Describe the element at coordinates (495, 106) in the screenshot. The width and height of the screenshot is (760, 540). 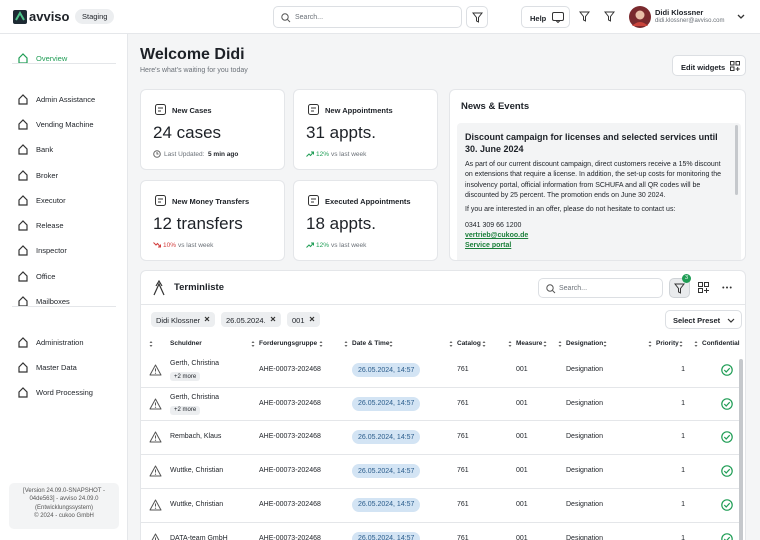
I see `news-title: News & Events` at that location.